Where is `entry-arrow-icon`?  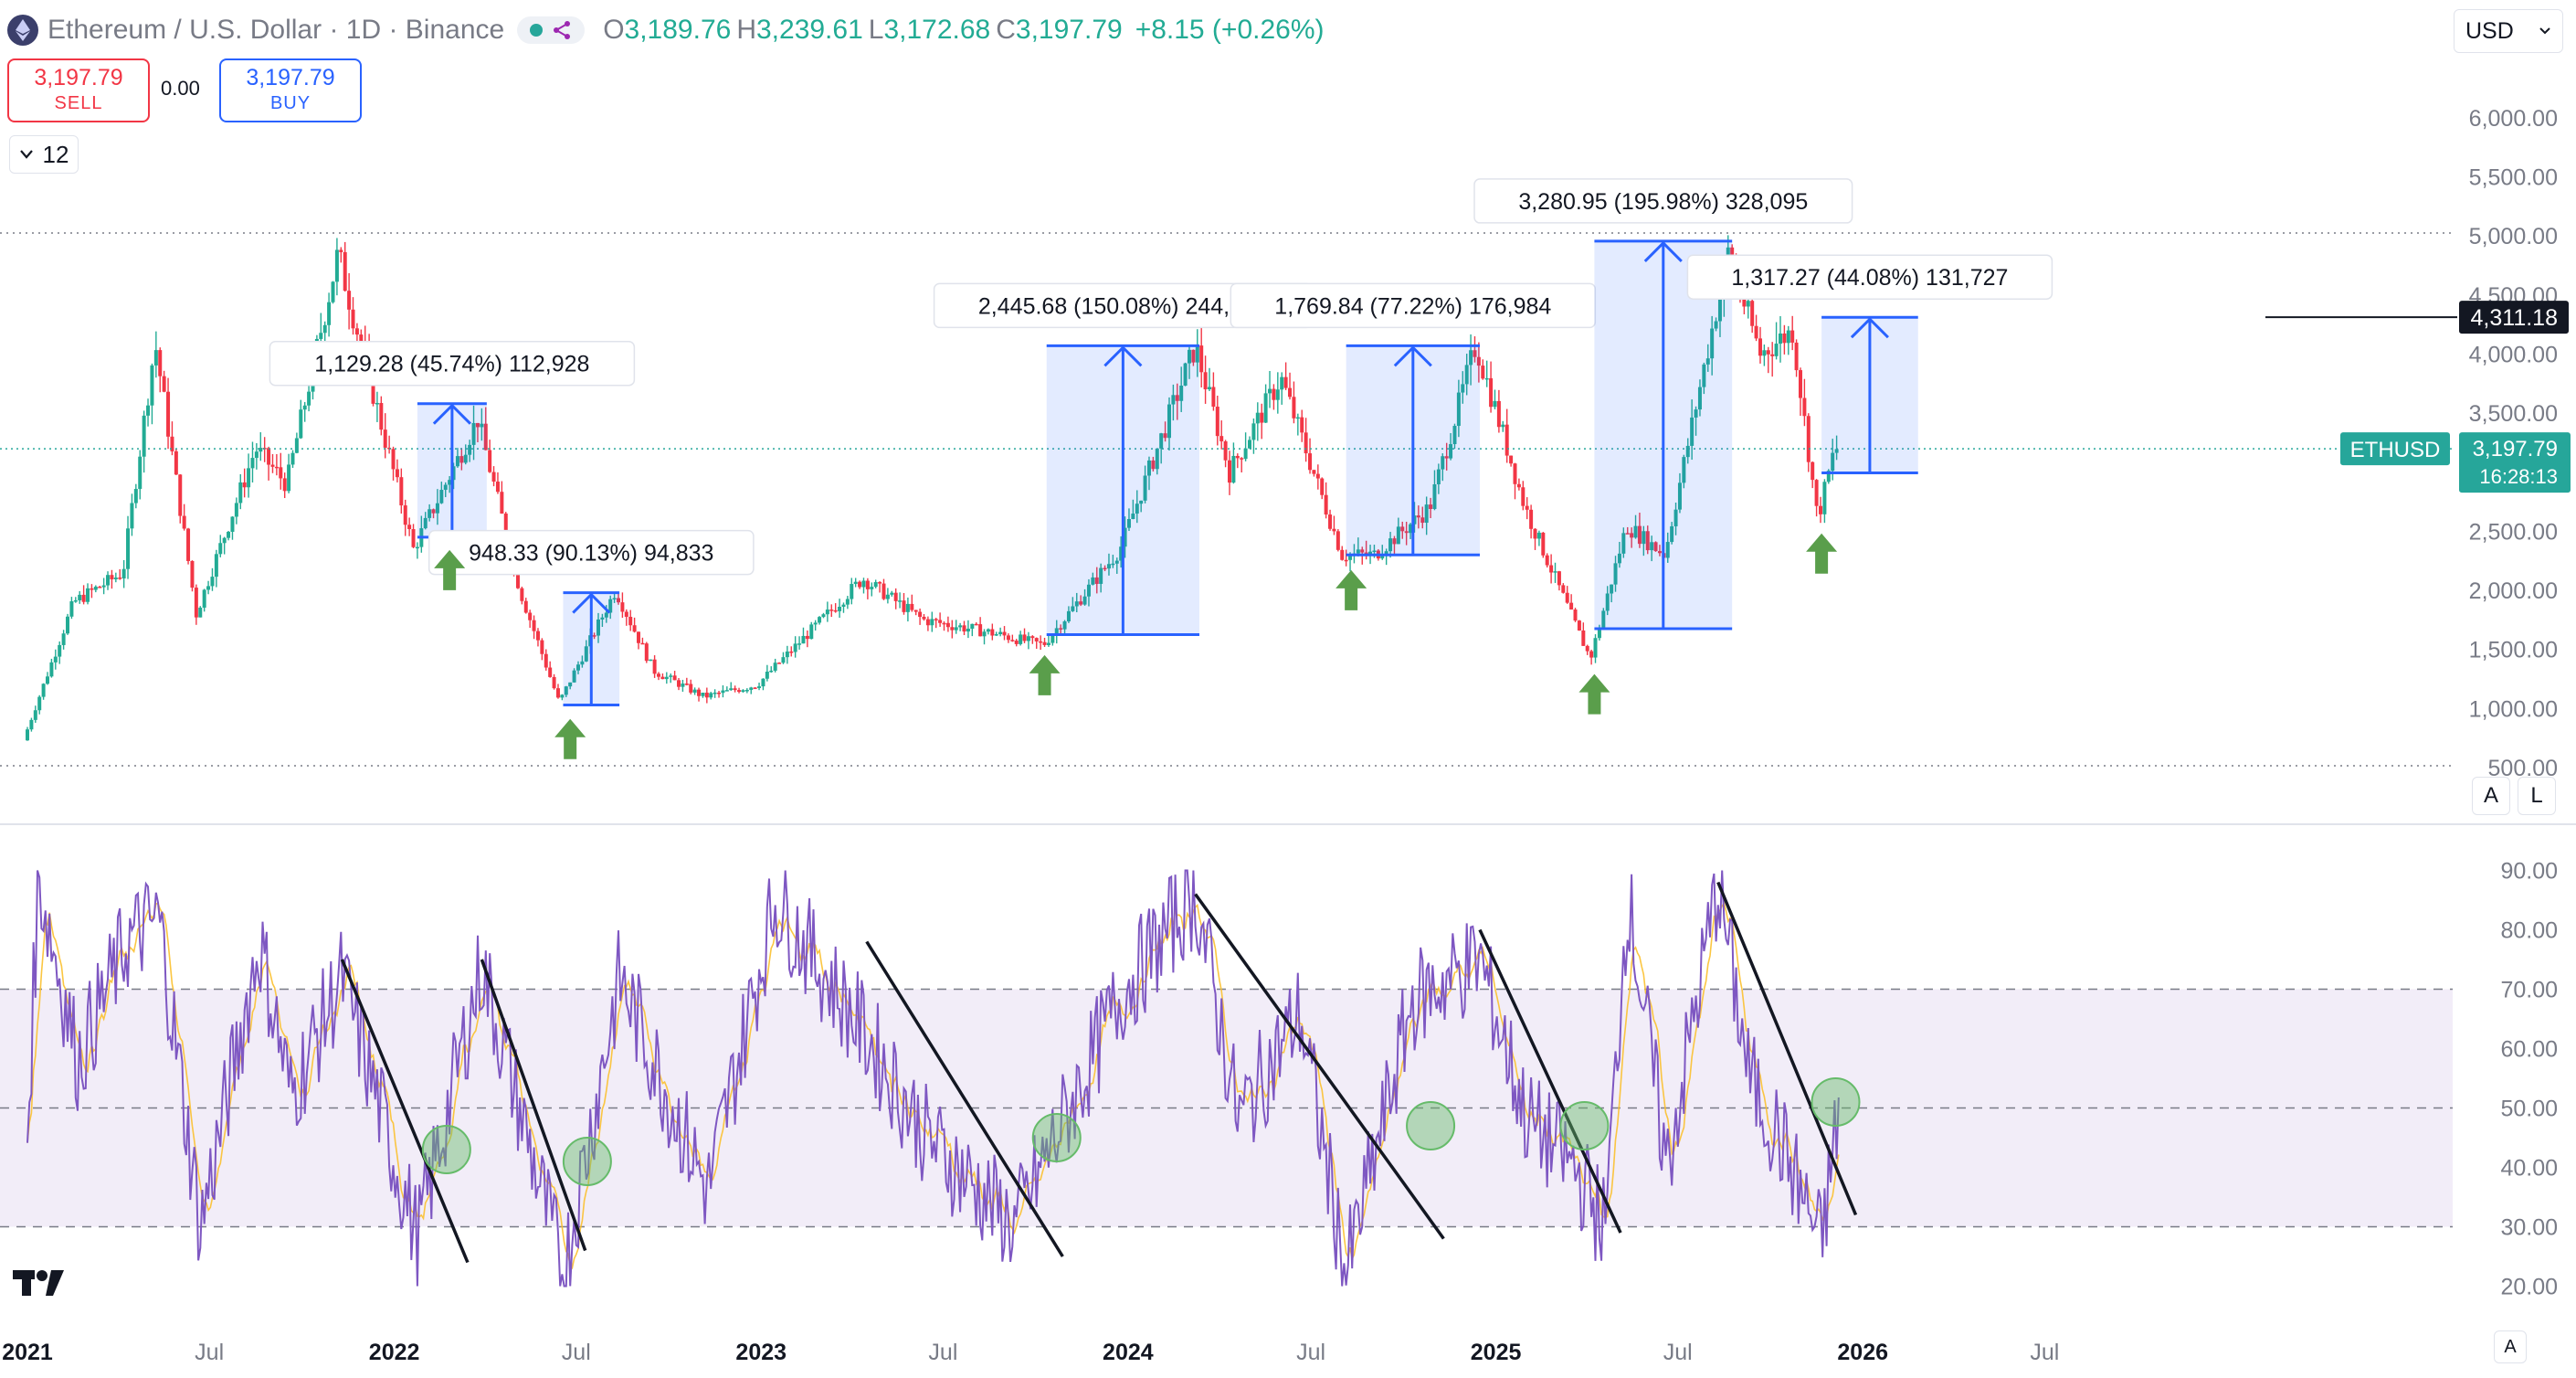
entry-arrow-icon is located at coordinates (1822, 553).